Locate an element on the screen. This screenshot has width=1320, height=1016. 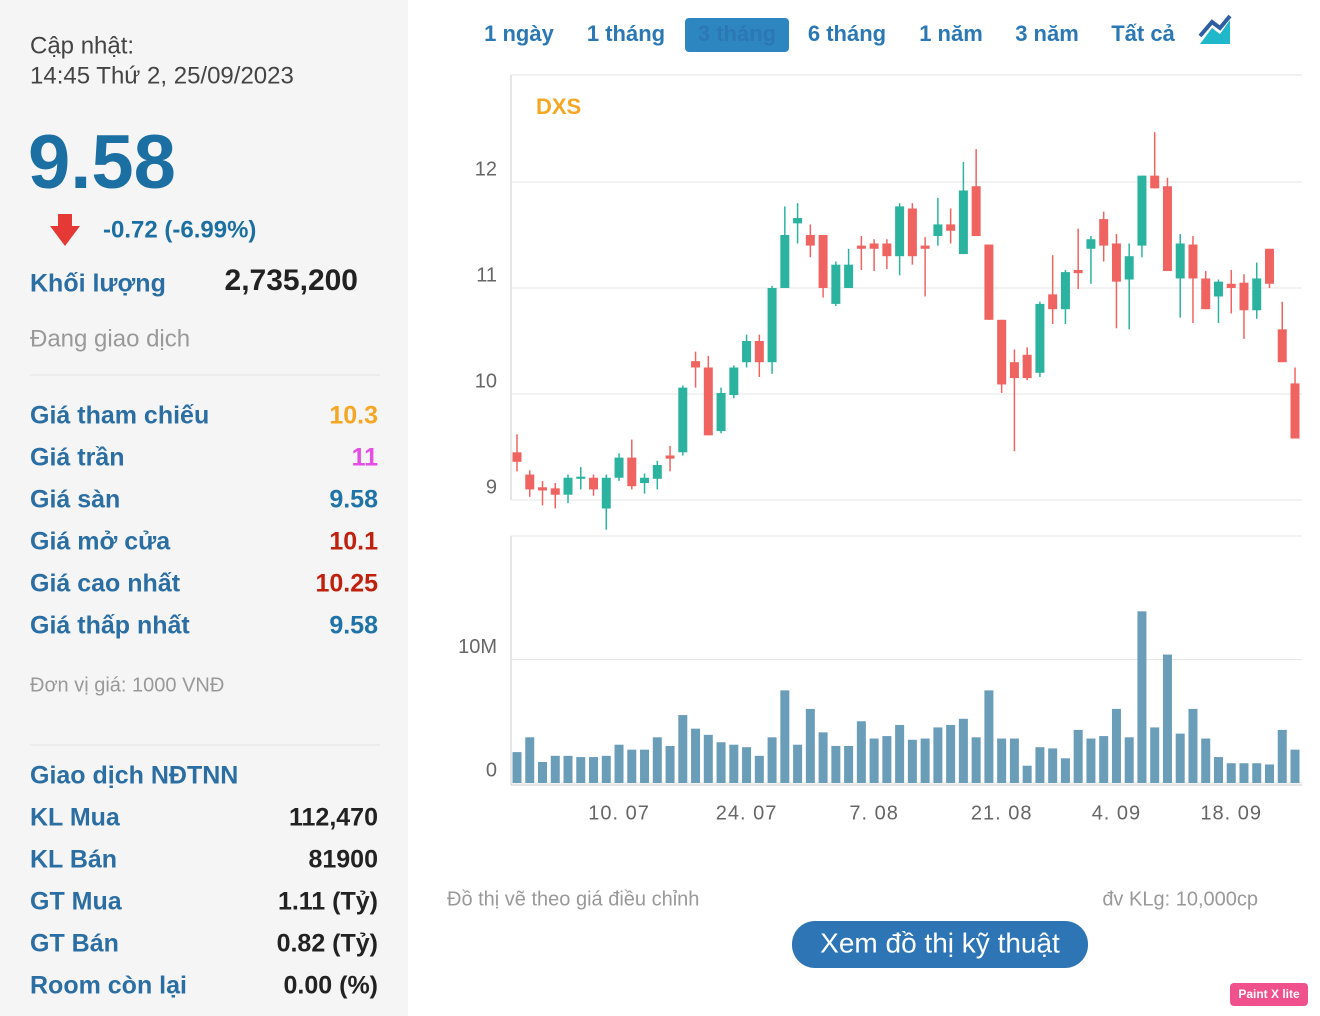
range-tab: 1 năm is located at coordinates (951, 33).